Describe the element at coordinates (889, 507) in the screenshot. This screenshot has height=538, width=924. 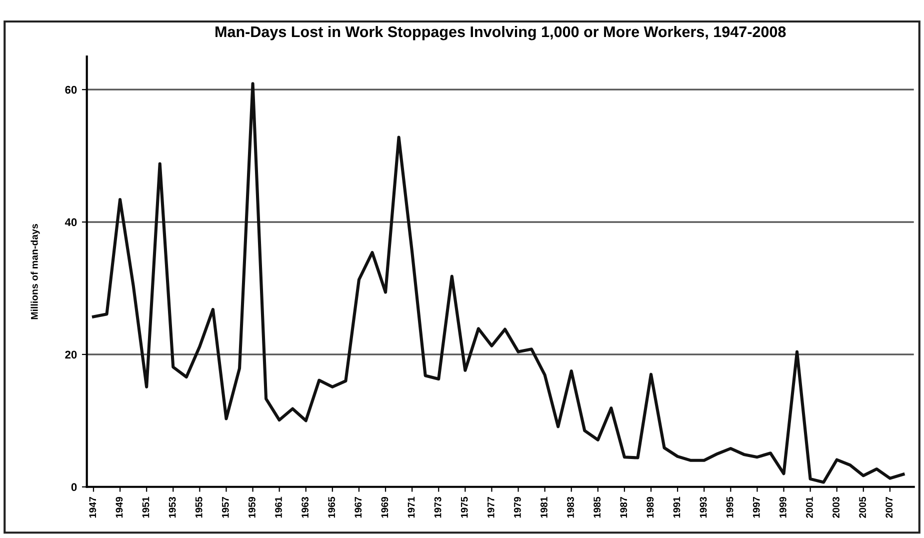
I see `x-tick-label: 2007` at that location.